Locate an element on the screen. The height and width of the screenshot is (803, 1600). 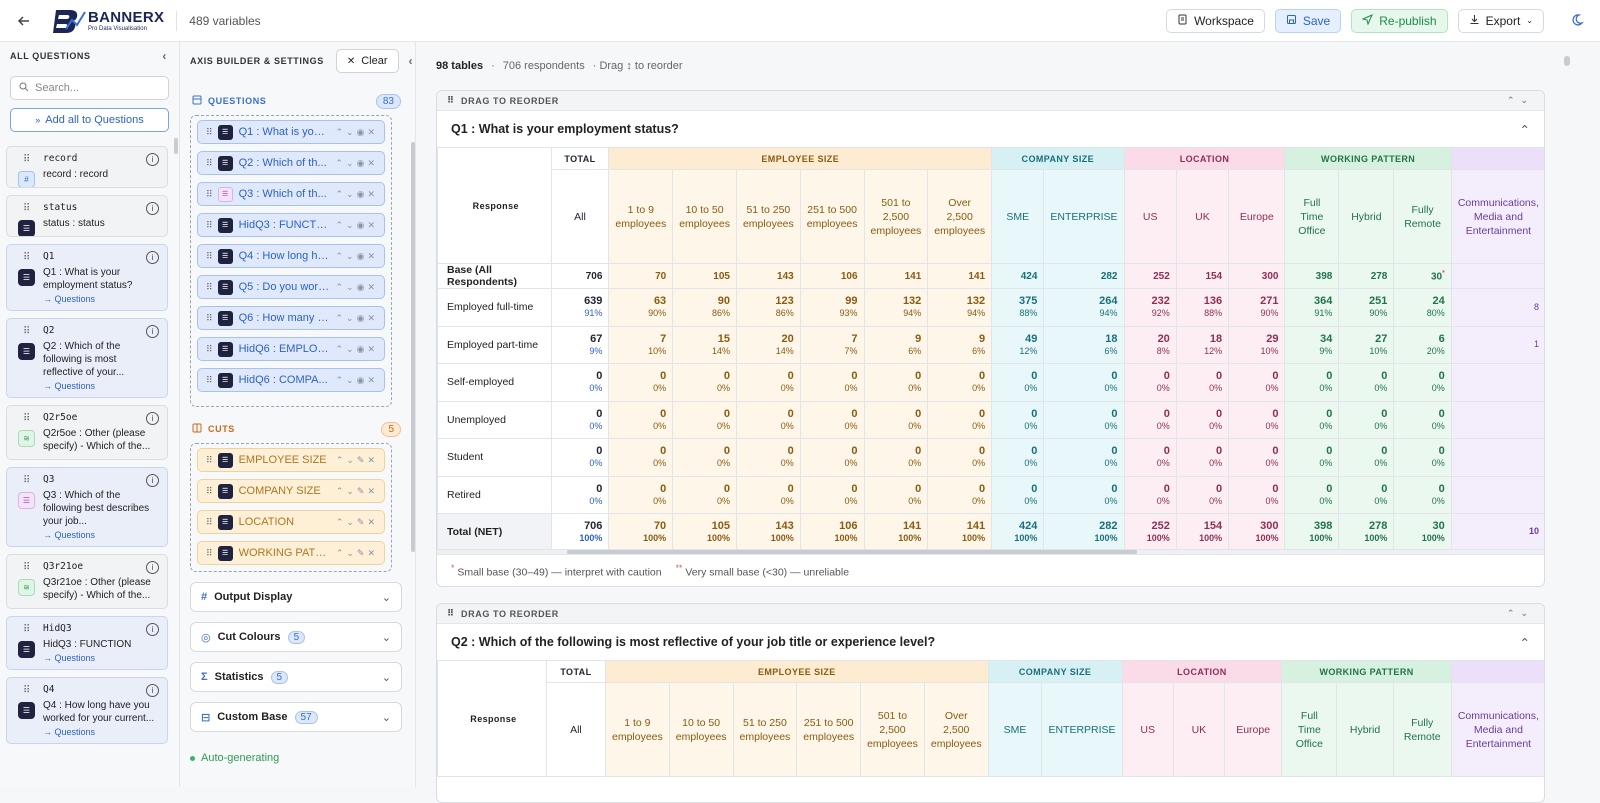
question-card: ⠿ ☰ HidQ3 HidQ3 : FUNCTION → Questions i is located at coordinates (87, 643).